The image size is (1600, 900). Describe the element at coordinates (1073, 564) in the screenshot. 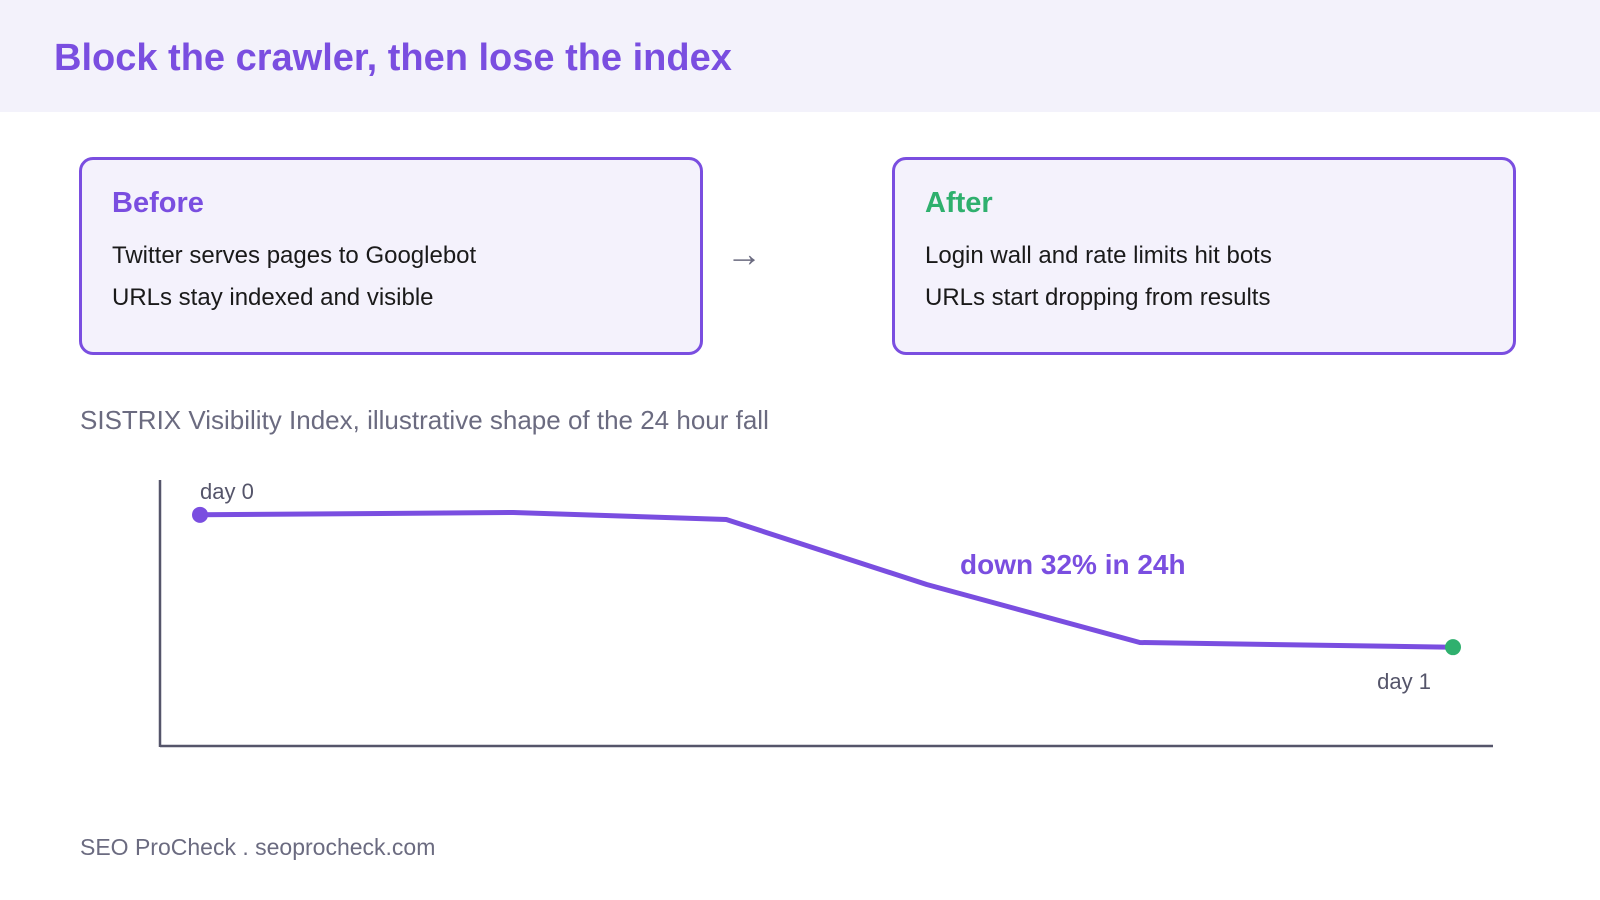

I see `drop-annotation: down 32% in 24h` at that location.